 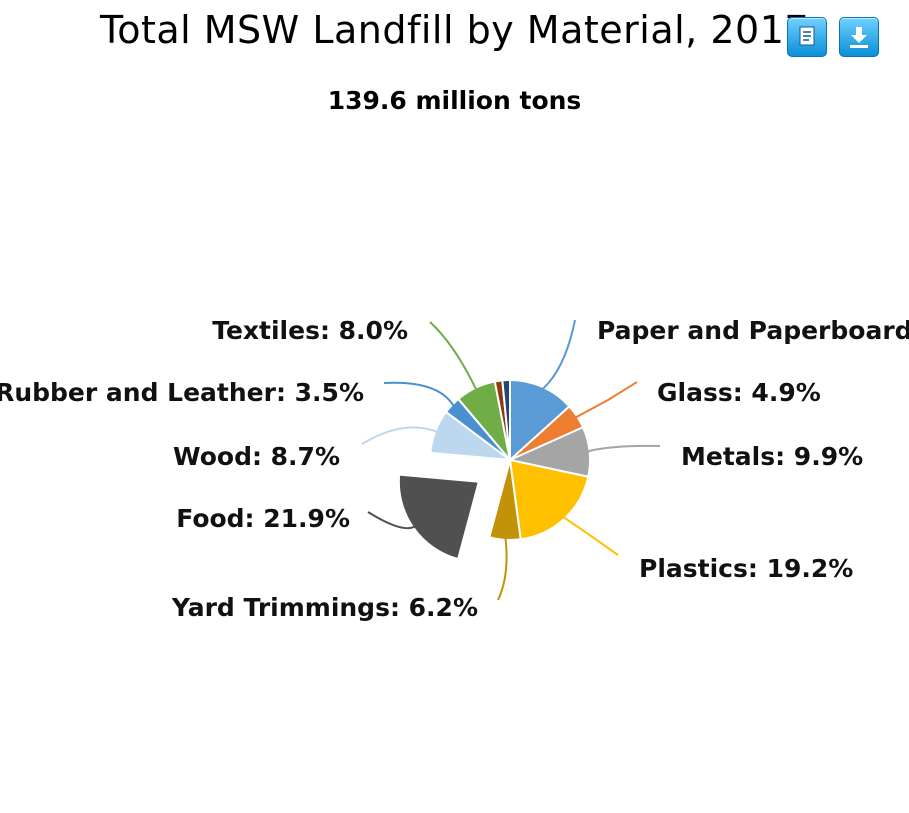 What do you see at coordinates (439, 517) in the screenshot?
I see `pie-slice-food` at bounding box center [439, 517].